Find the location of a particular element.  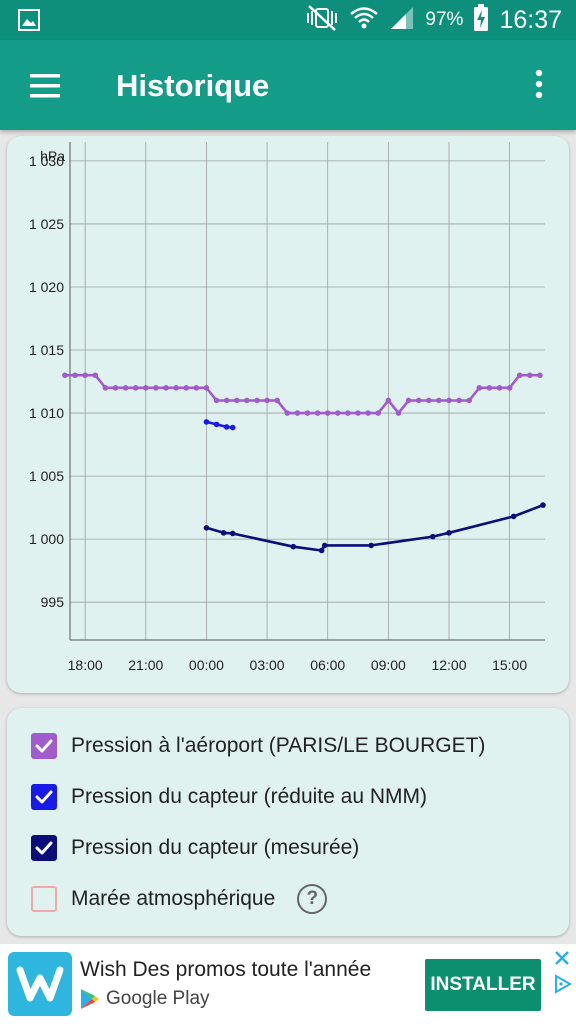

gallery-notification-icon is located at coordinates (29, 22).